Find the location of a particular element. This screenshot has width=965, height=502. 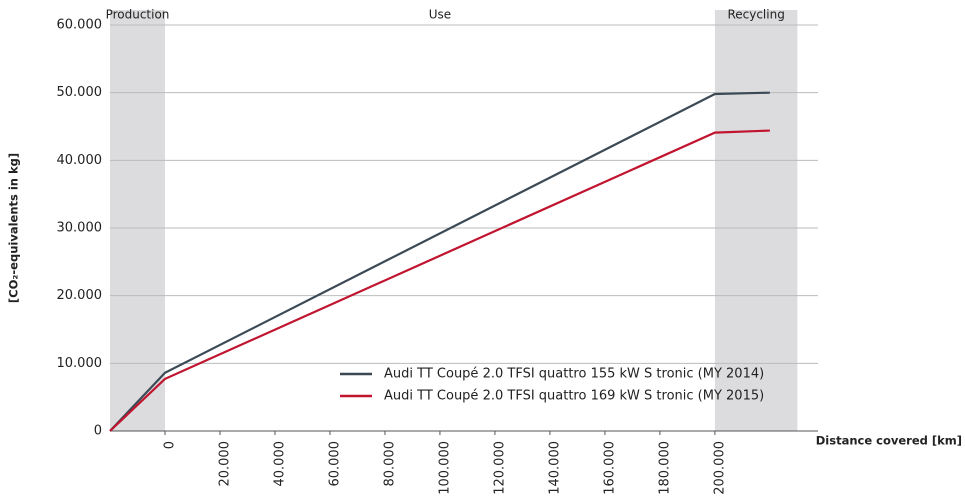

x-tick-label: 40.000 is located at coordinates (279, 464).